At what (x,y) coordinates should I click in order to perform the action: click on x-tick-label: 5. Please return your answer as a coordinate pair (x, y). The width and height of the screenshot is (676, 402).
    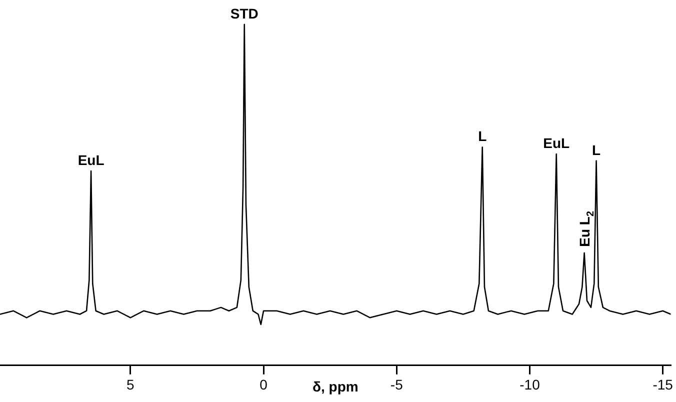
    Looking at the image, I should click on (130, 384).